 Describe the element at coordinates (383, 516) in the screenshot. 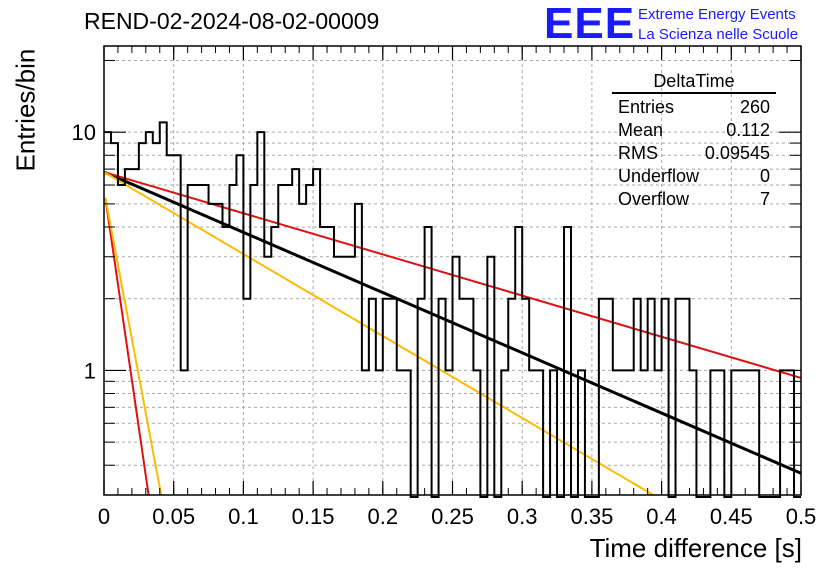

I see `x-tick-label: 0.2` at that location.